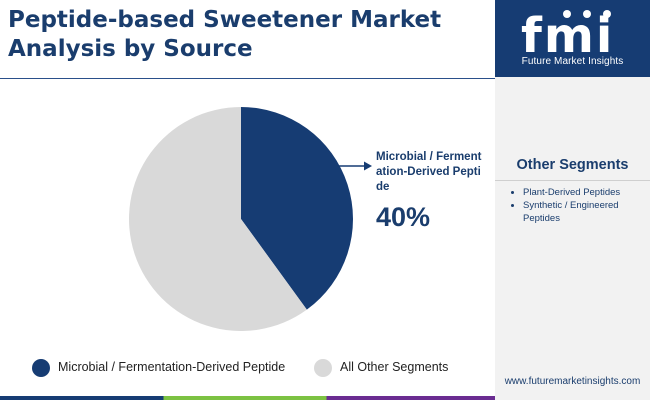 This screenshot has height=400, width=650. What do you see at coordinates (586, 212) in the screenshot?
I see `list-item: Synthetic / Engineered Peptides` at bounding box center [586, 212].